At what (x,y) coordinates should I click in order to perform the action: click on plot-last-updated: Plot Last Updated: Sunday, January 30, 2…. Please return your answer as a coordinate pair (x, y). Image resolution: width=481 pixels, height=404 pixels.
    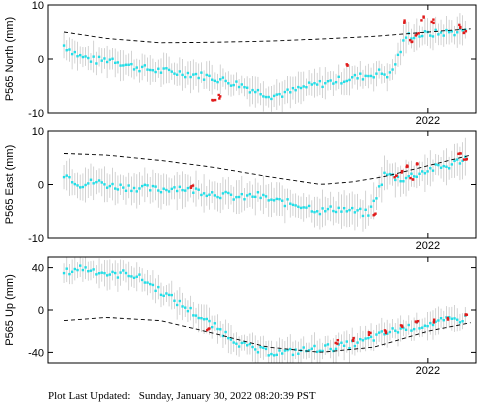
    Looking at the image, I should click on (182, 396).